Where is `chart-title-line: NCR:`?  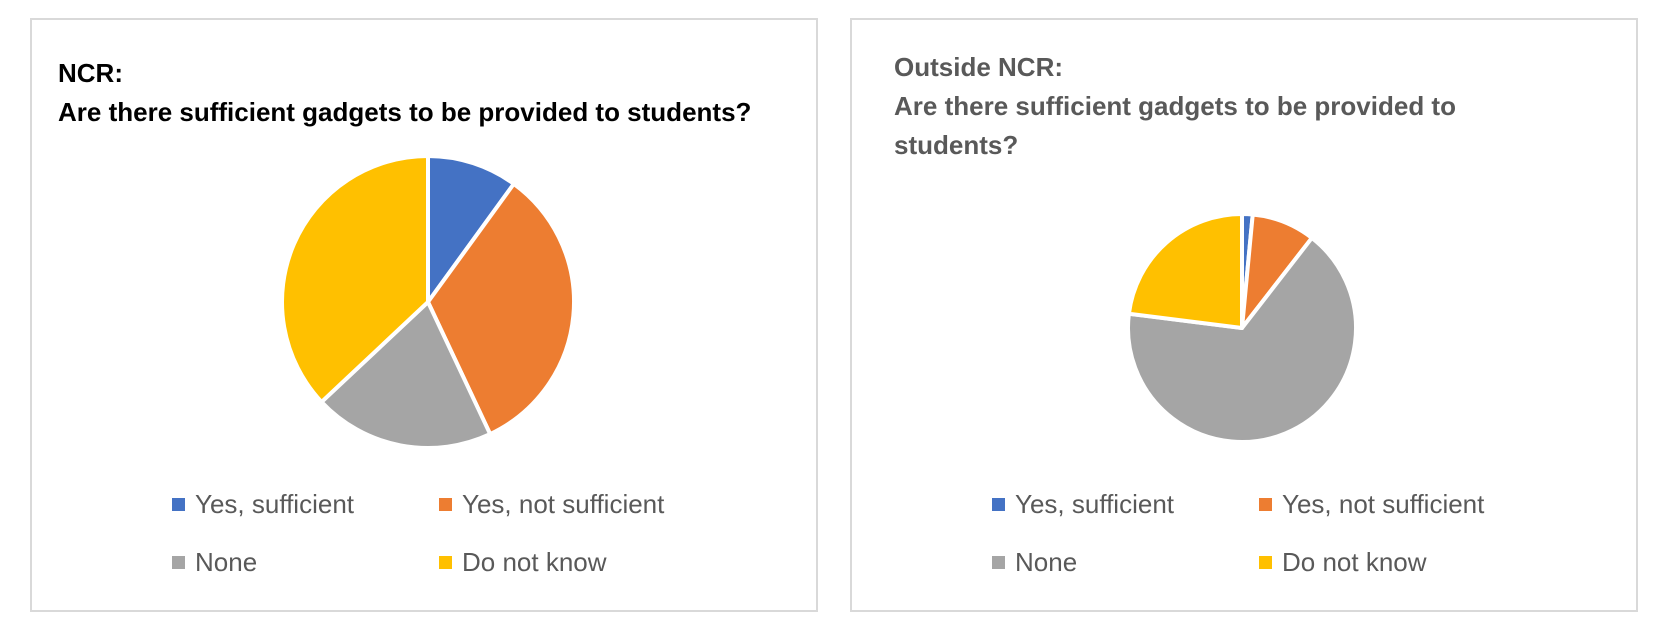 chart-title-line: NCR: is located at coordinates (90, 73).